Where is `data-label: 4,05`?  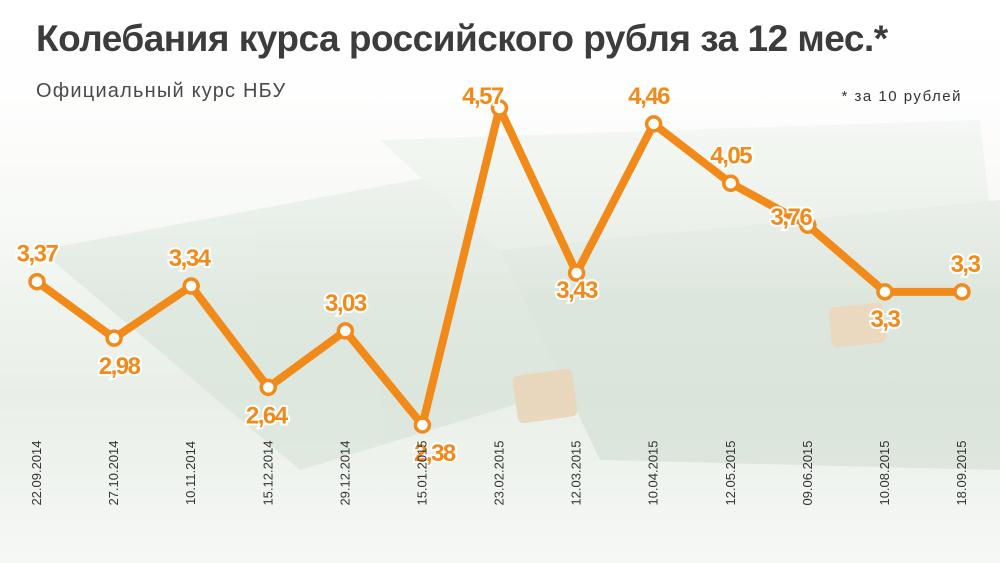
data-label: 4,05 is located at coordinates (731, 155).